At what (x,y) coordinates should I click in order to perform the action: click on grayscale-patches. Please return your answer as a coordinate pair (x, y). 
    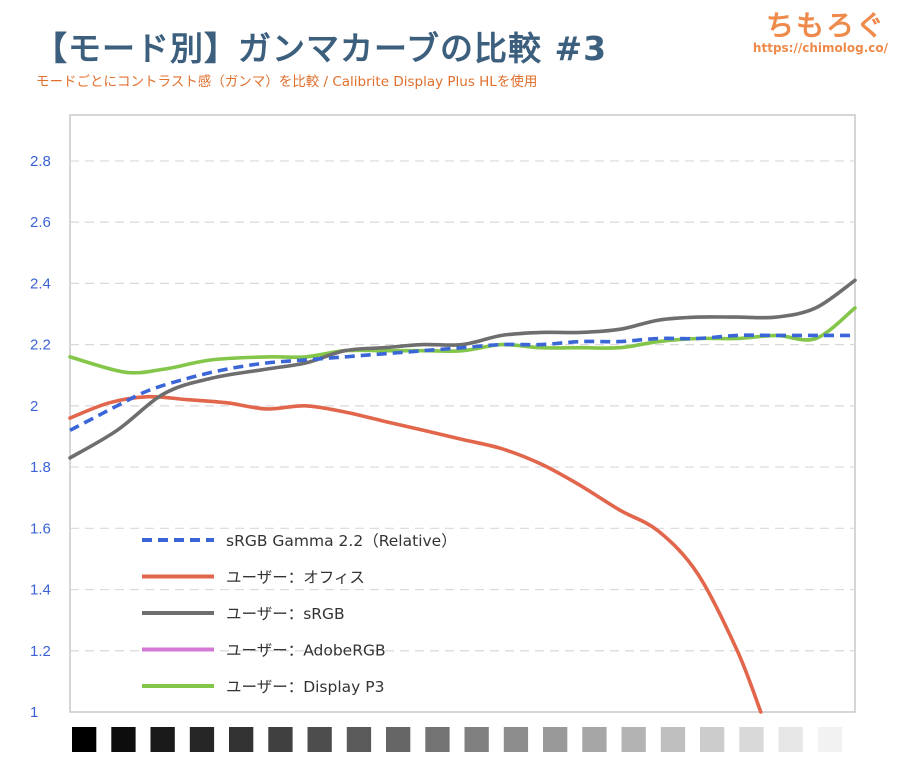
    Looking at the image, I should click on (457, 739).